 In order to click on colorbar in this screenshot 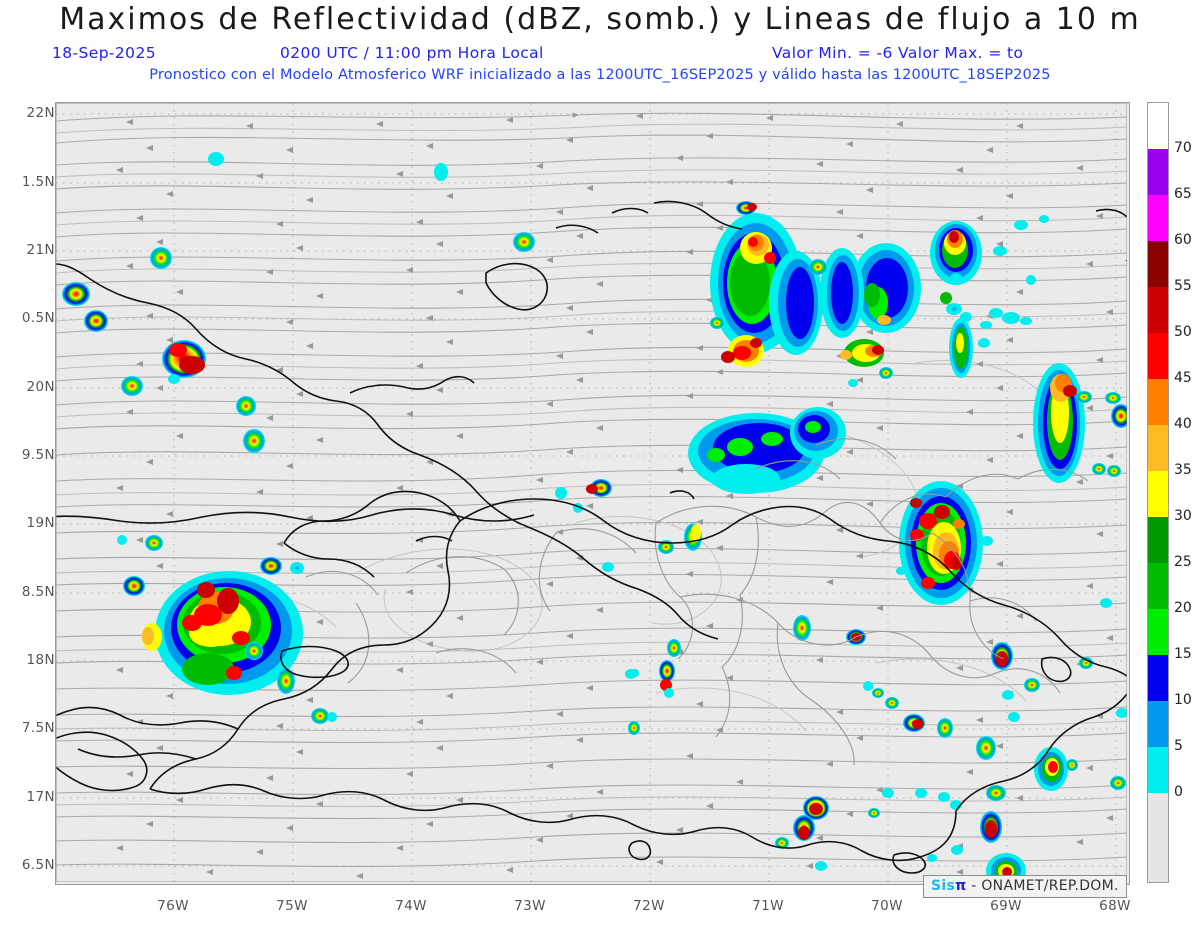, I will do `click(1158, 492)`.